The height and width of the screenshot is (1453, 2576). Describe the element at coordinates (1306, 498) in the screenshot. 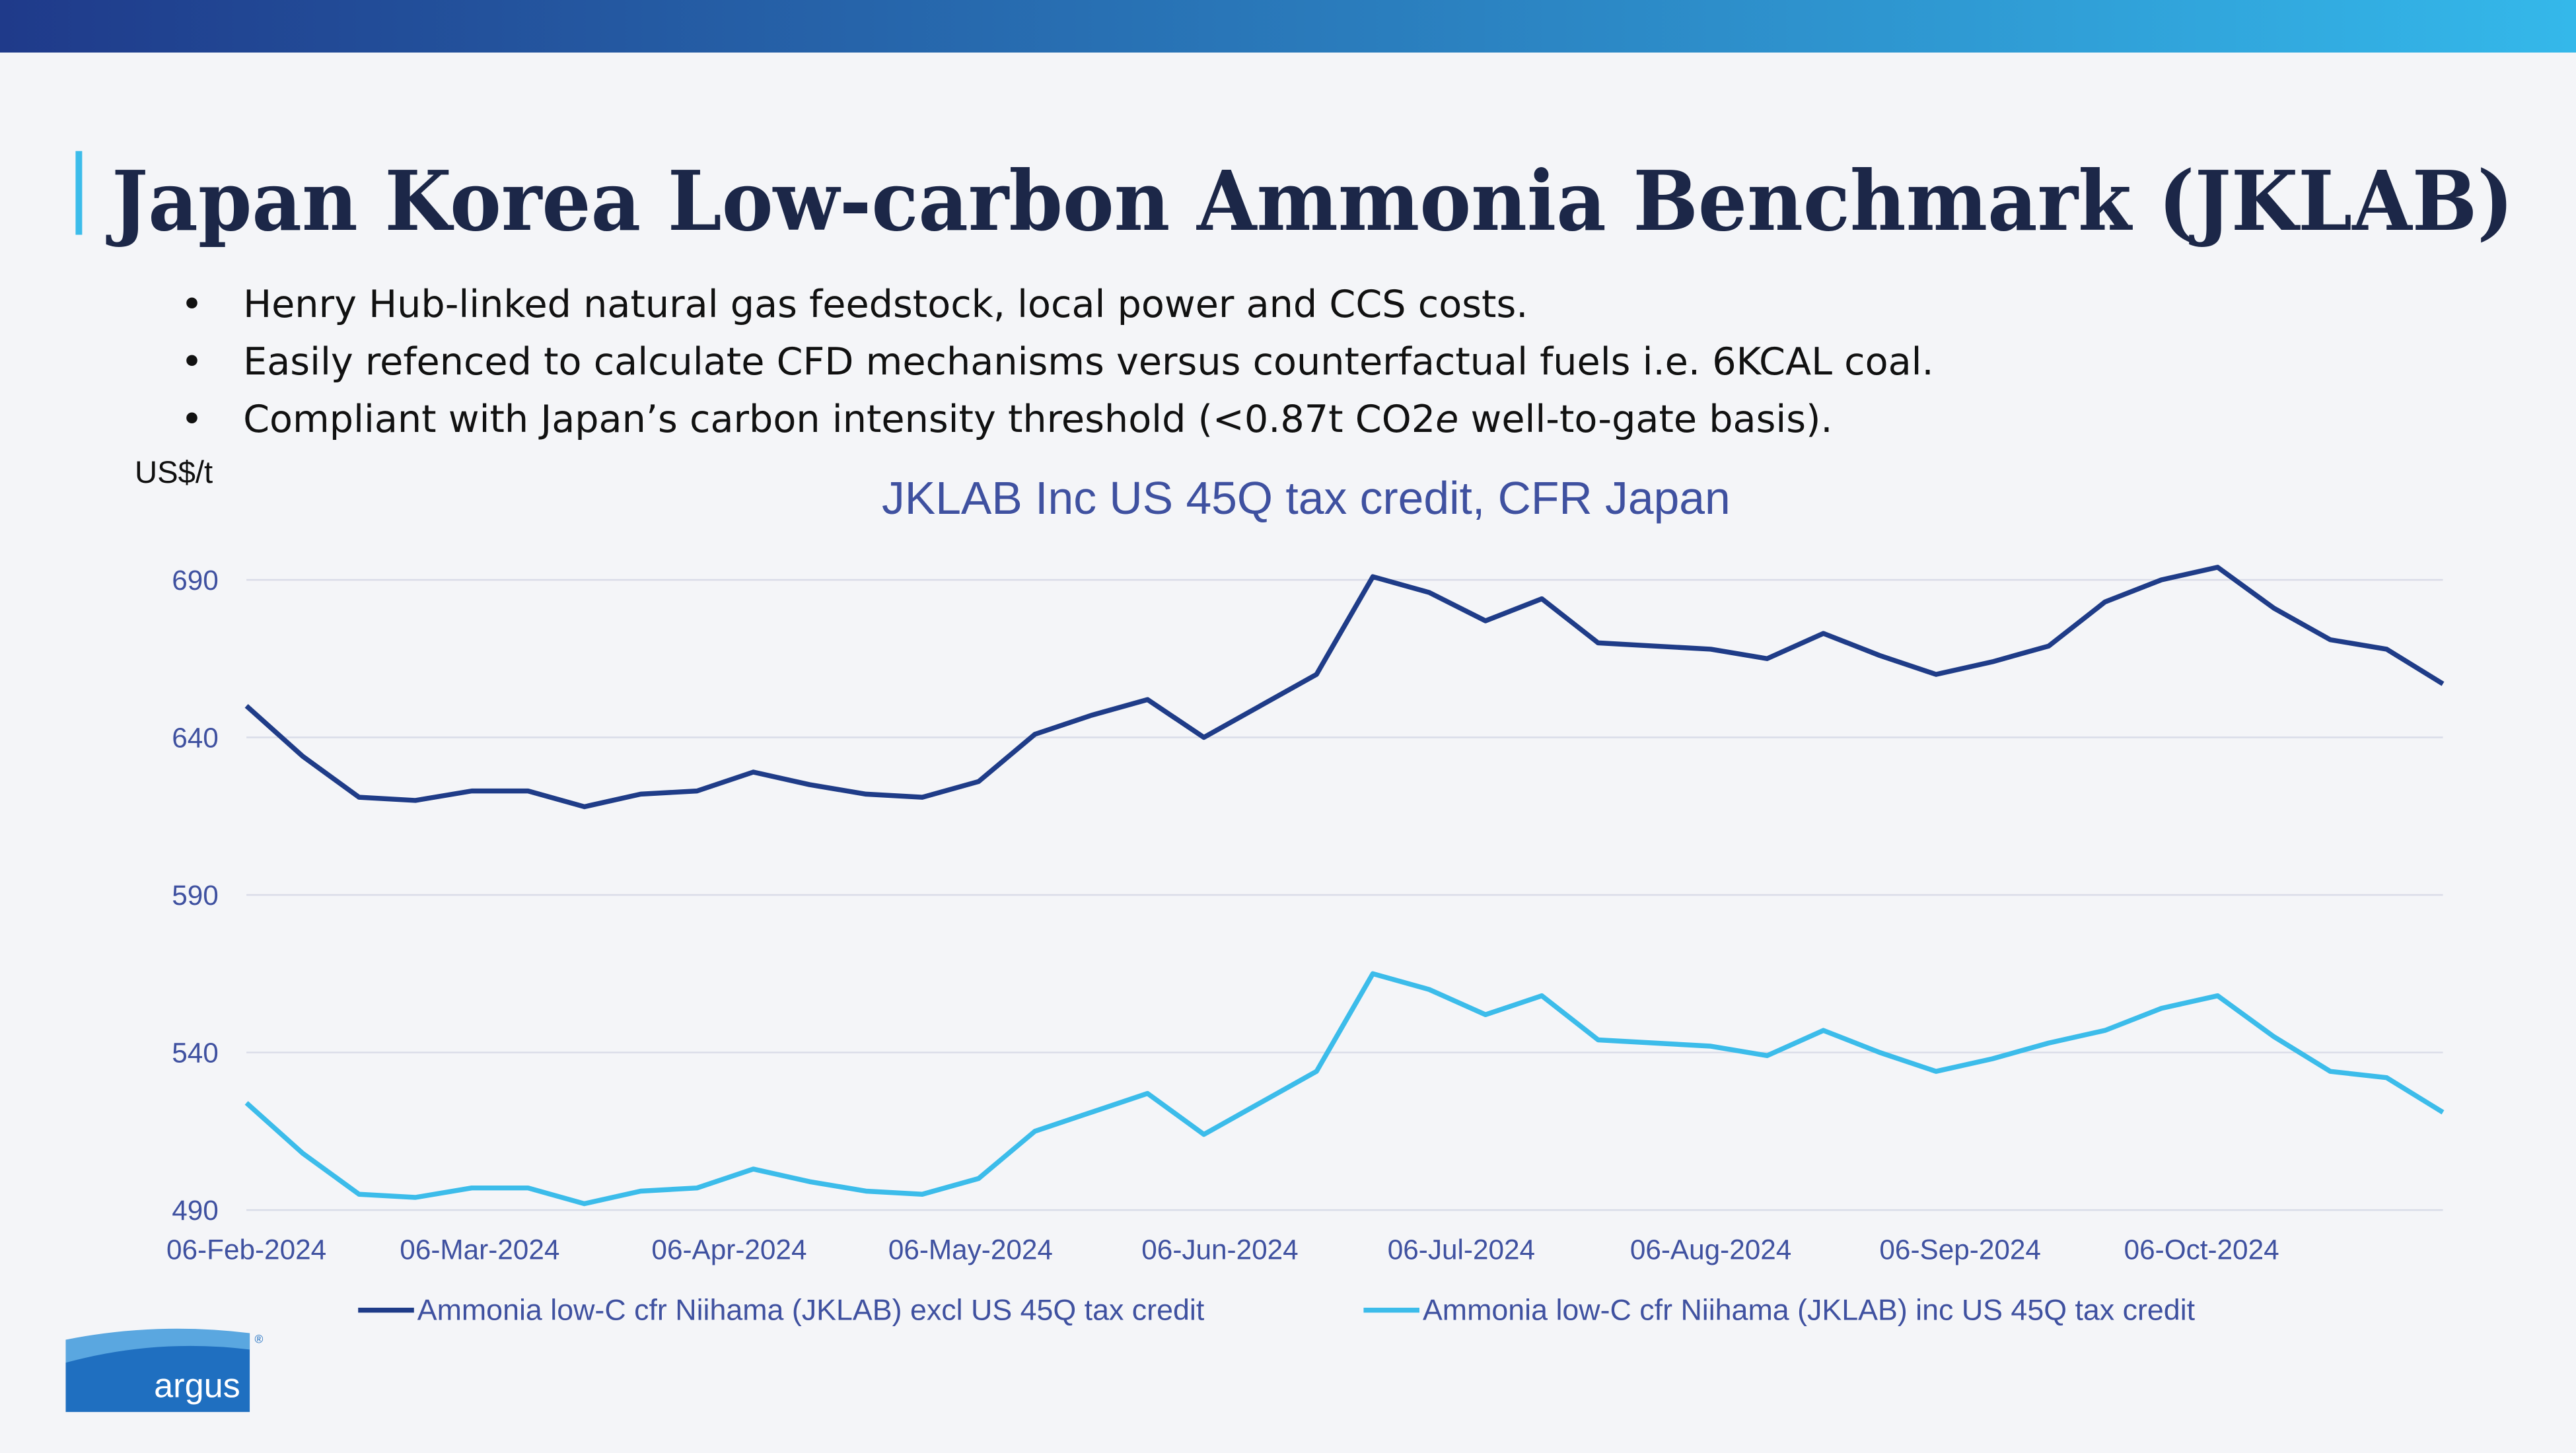

I see `chart-title: JKLAB Inc US 45Q tax credit, CFR Japan` at that location.